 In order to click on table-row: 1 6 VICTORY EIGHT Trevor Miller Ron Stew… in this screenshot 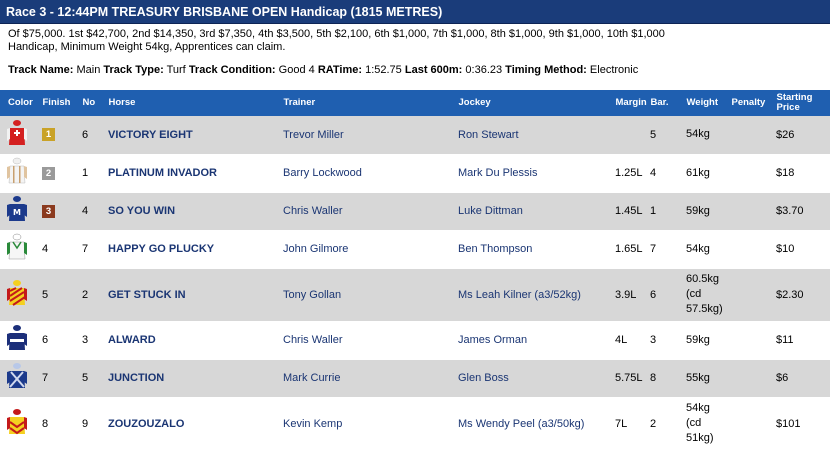, I will do `click(415, 135)`.